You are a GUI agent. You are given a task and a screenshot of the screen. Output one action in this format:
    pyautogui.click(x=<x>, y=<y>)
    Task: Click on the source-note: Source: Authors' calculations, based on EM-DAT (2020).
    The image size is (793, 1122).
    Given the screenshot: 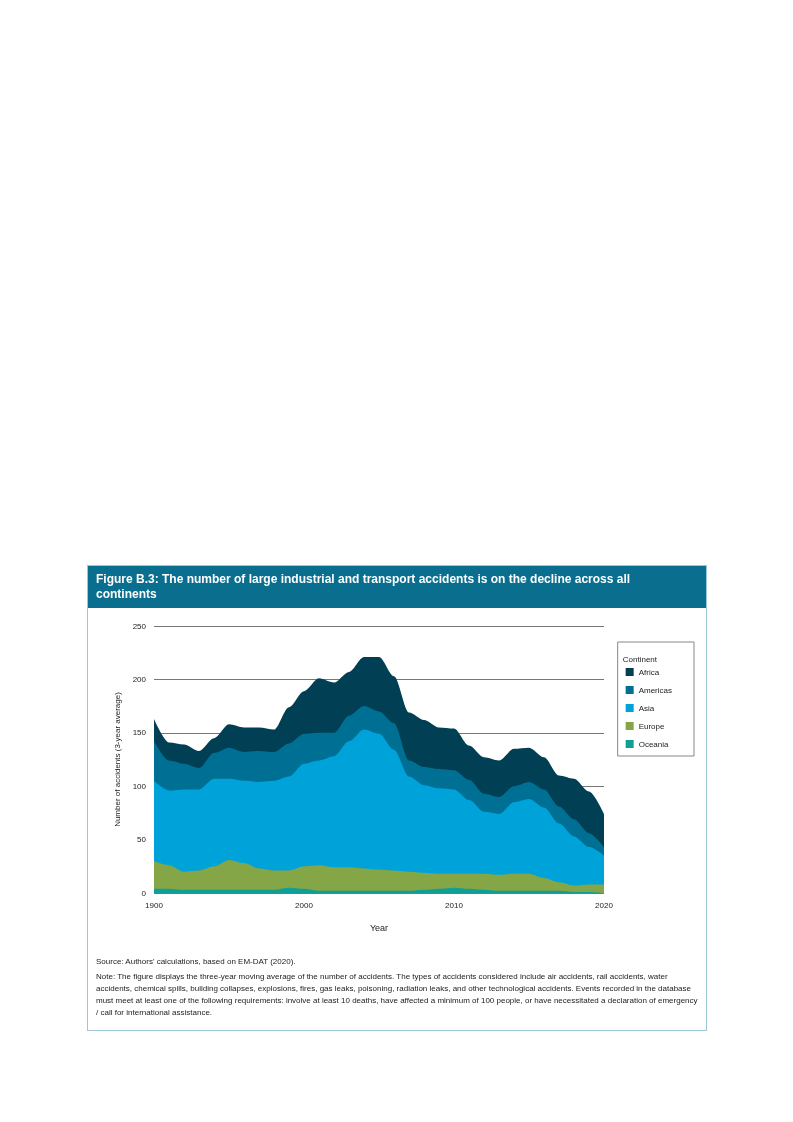 What is the action you would take?
    pyautogui.click(x=196, y=962)
    